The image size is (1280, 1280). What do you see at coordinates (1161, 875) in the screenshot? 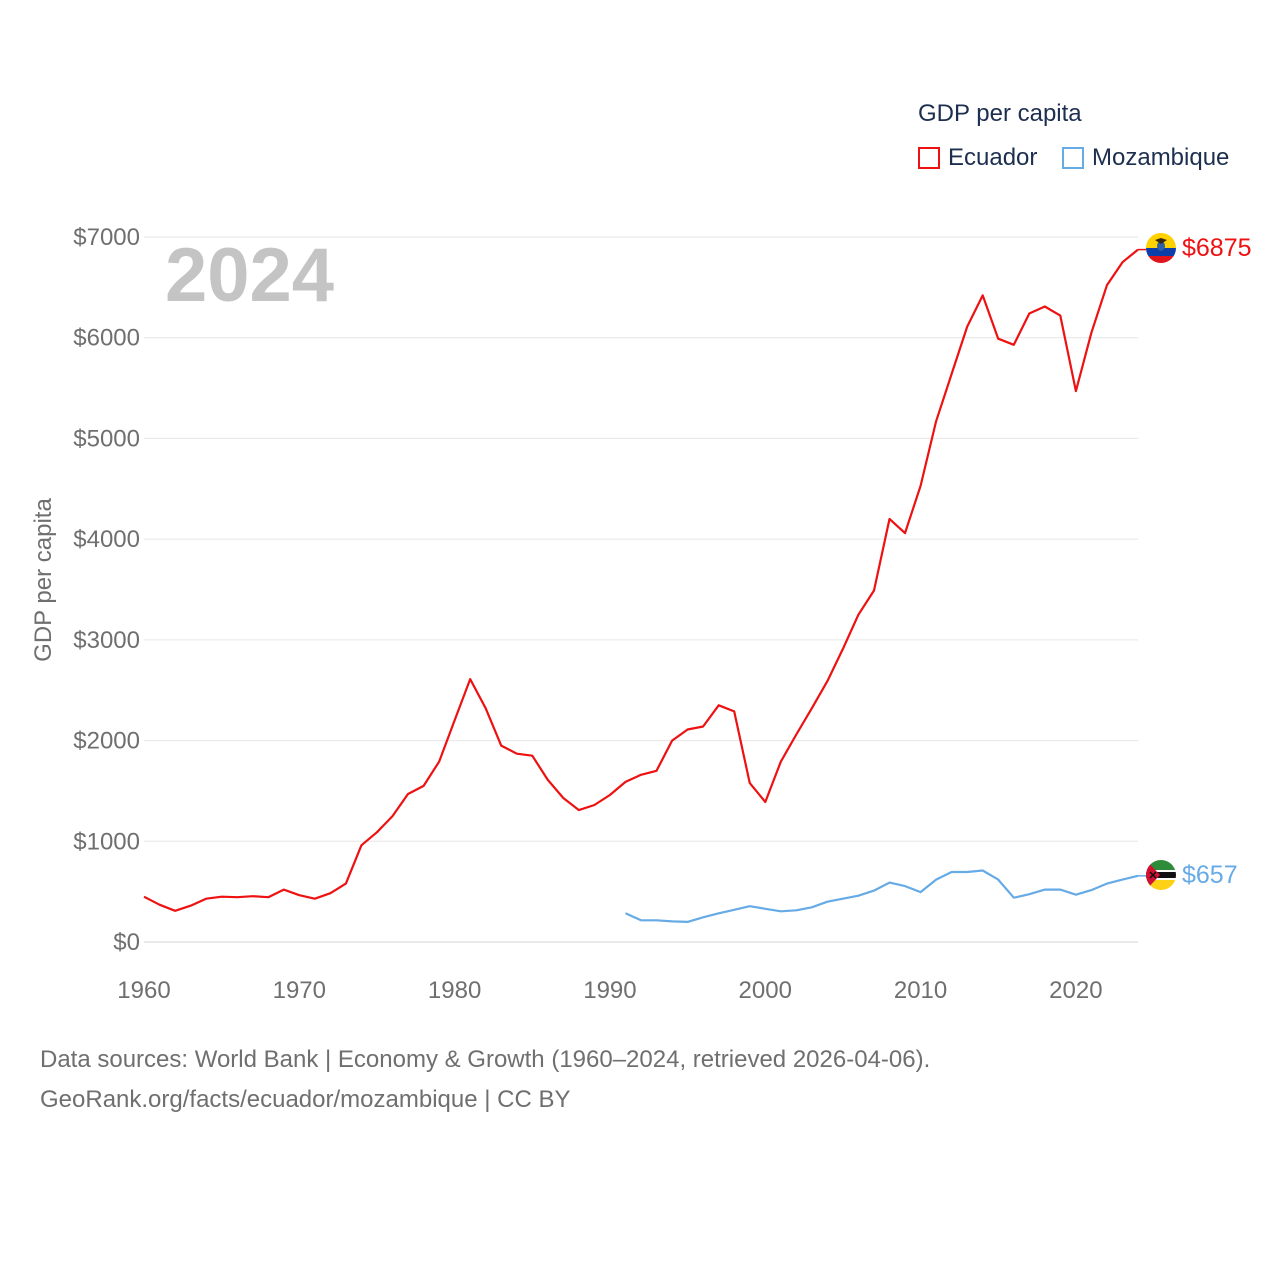
I see `mozambique-flag-icon` at bounding box center [1161, 875].